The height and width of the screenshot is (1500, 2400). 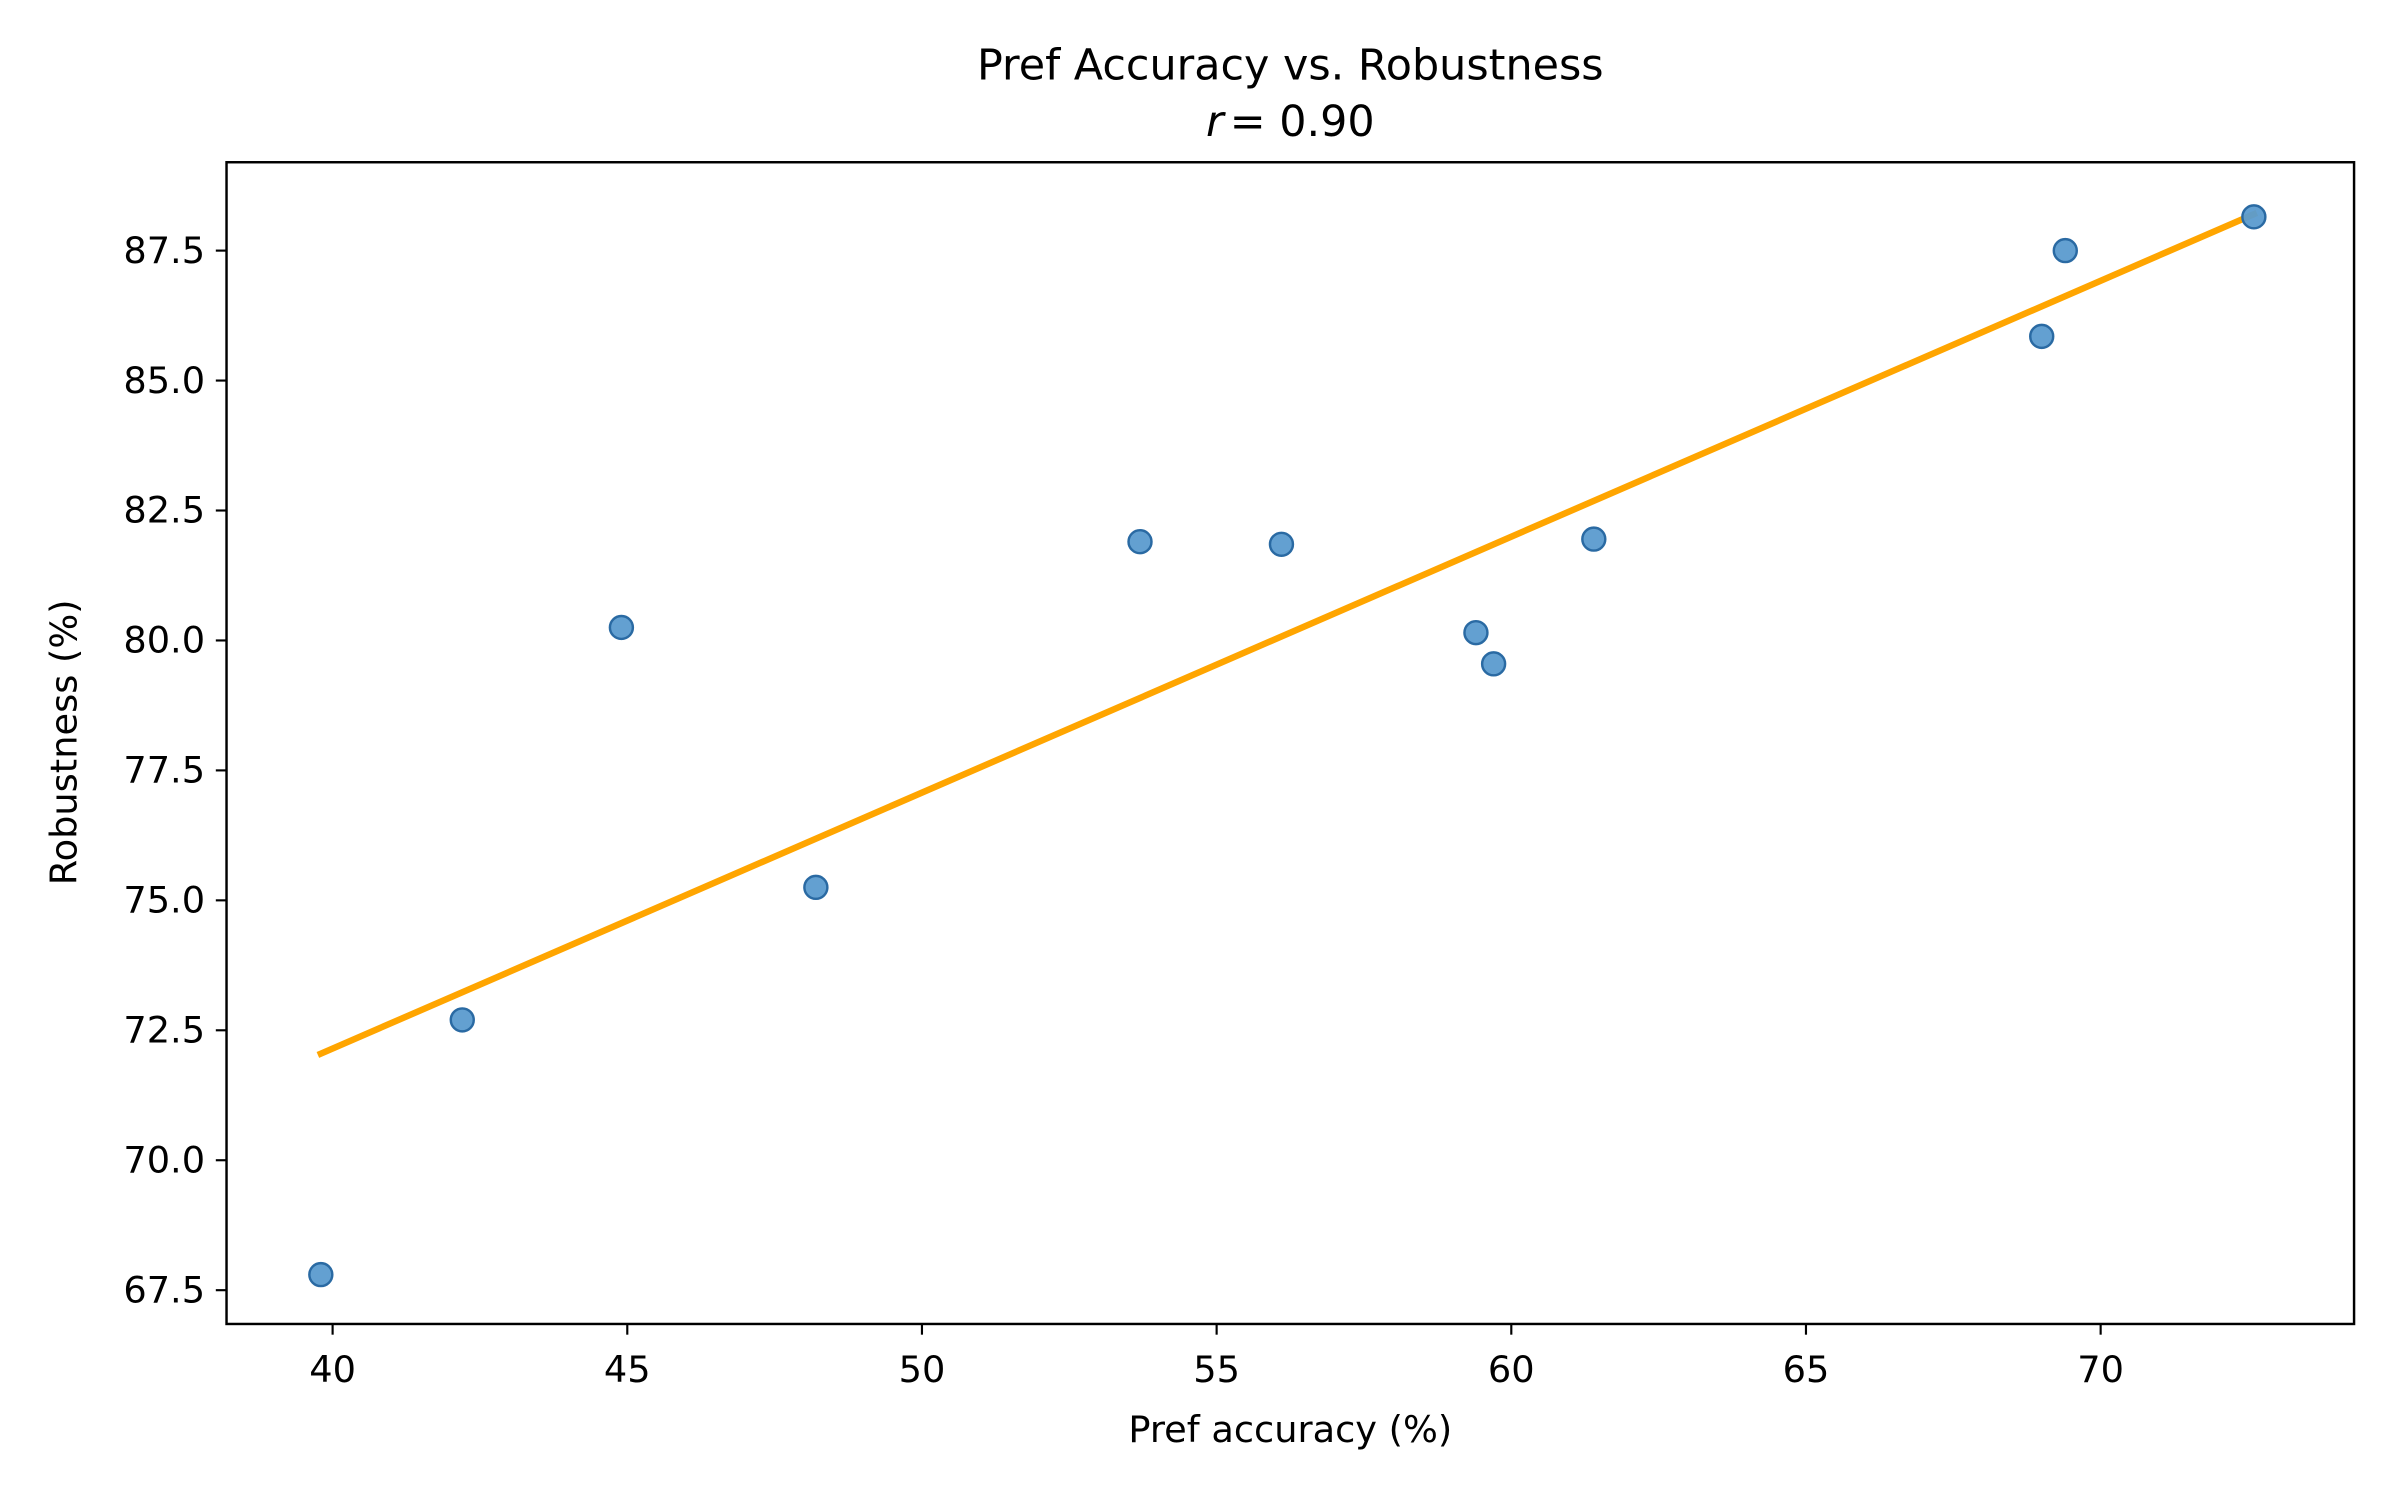 What do you see at coordinates (922, 1369) in the screenshot?
I see `x-tick-label: 50` at bounding box center [922, 1369].